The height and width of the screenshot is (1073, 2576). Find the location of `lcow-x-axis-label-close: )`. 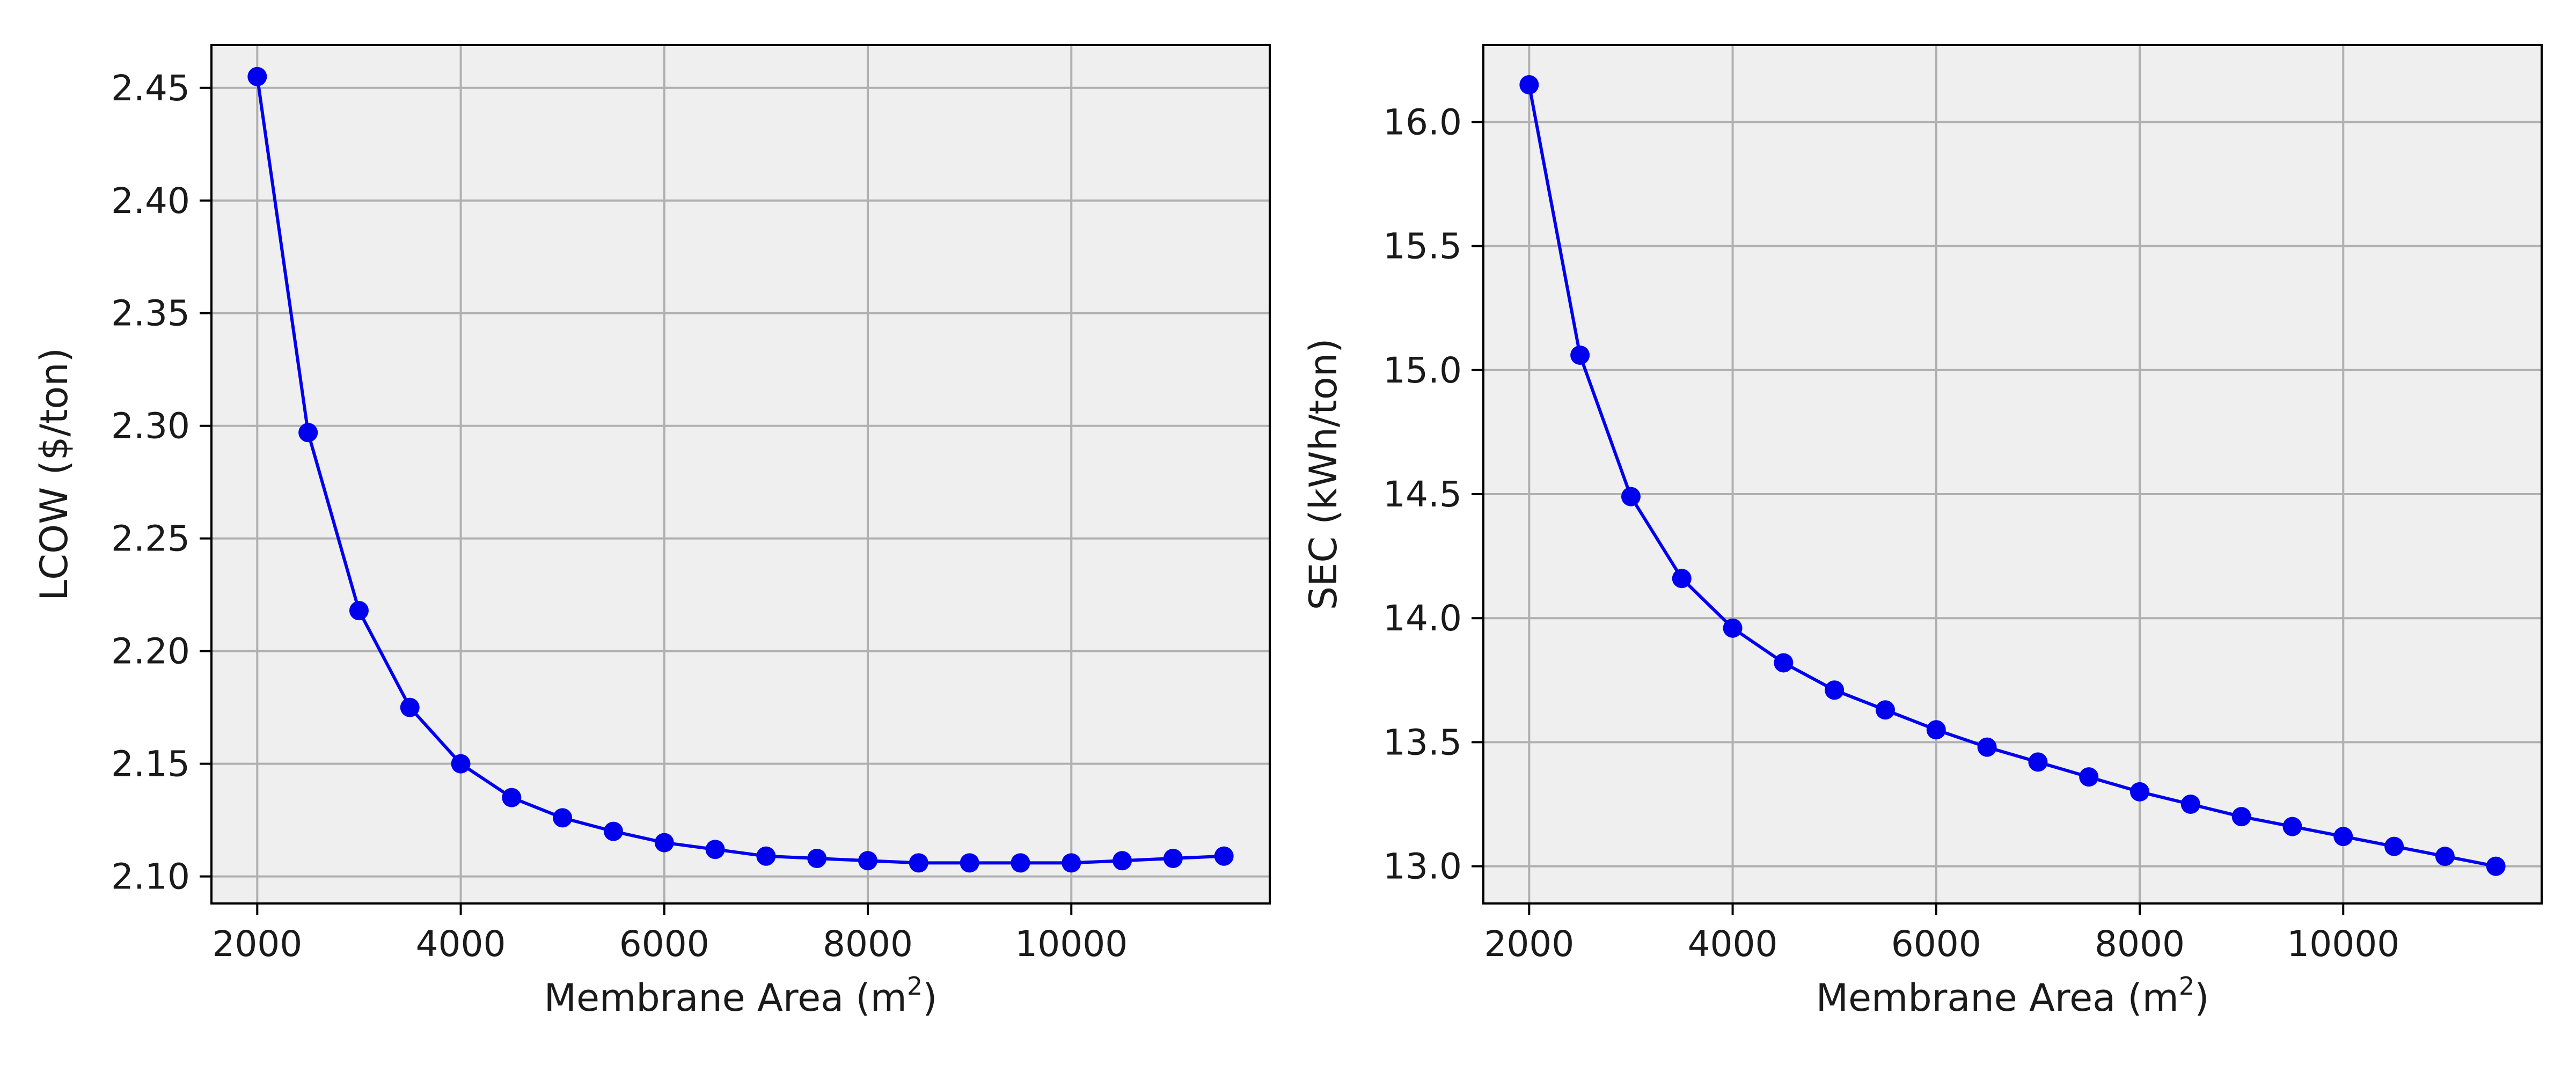

lcow-x-axis-label-close: ) is located at coordinates (930, 998).